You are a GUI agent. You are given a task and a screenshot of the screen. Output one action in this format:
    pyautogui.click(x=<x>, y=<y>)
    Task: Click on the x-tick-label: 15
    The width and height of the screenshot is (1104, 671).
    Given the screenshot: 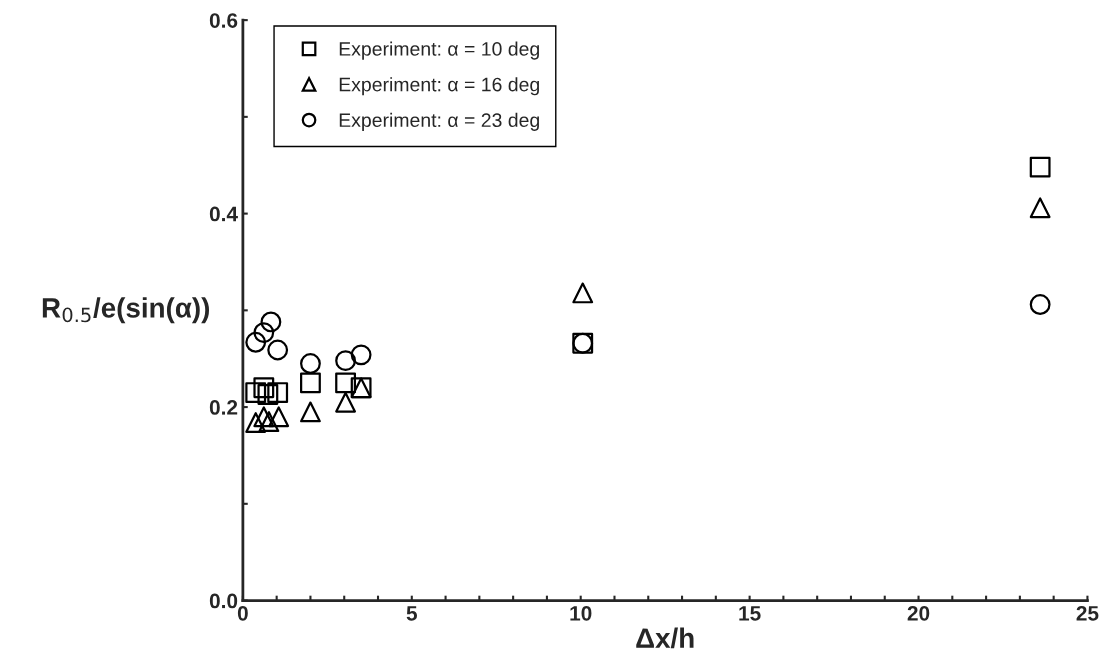 What is the action you would take?
    pyautogui.click(x=750, y=613)
    